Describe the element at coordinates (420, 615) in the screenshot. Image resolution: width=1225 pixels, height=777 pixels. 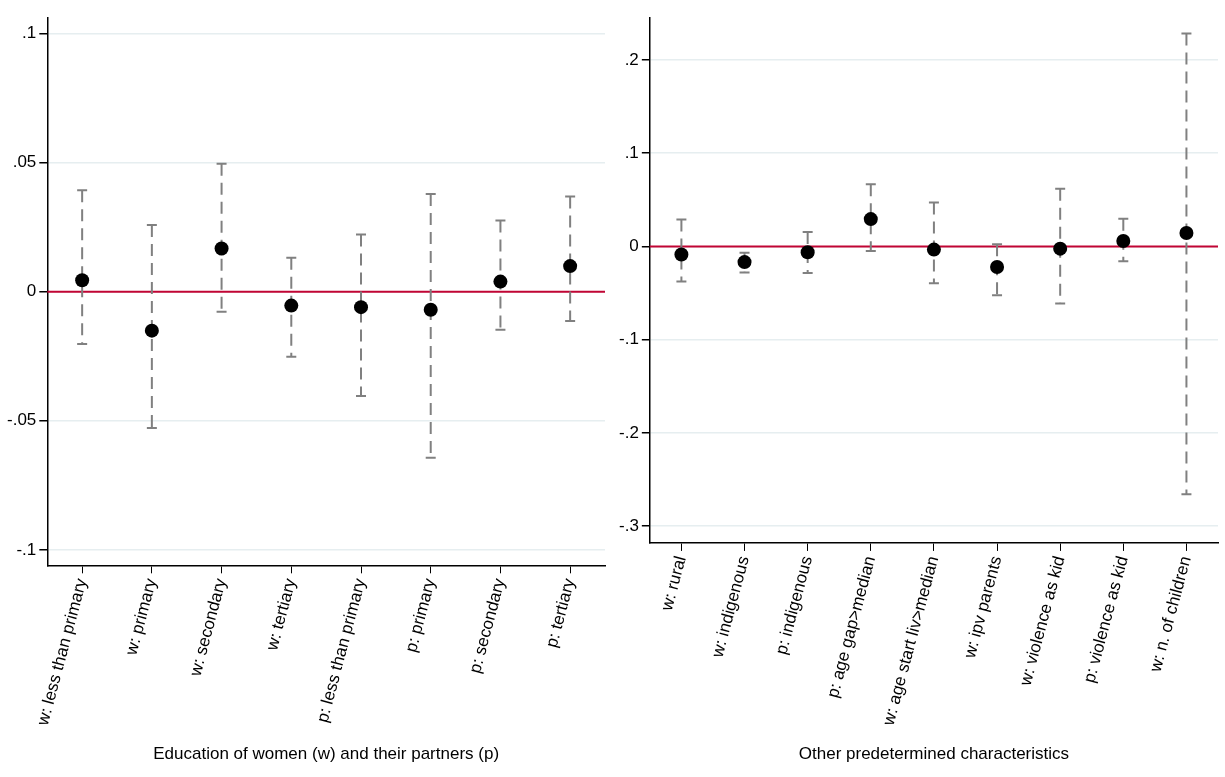
I see `x-tick-label: p: primary` at that location.